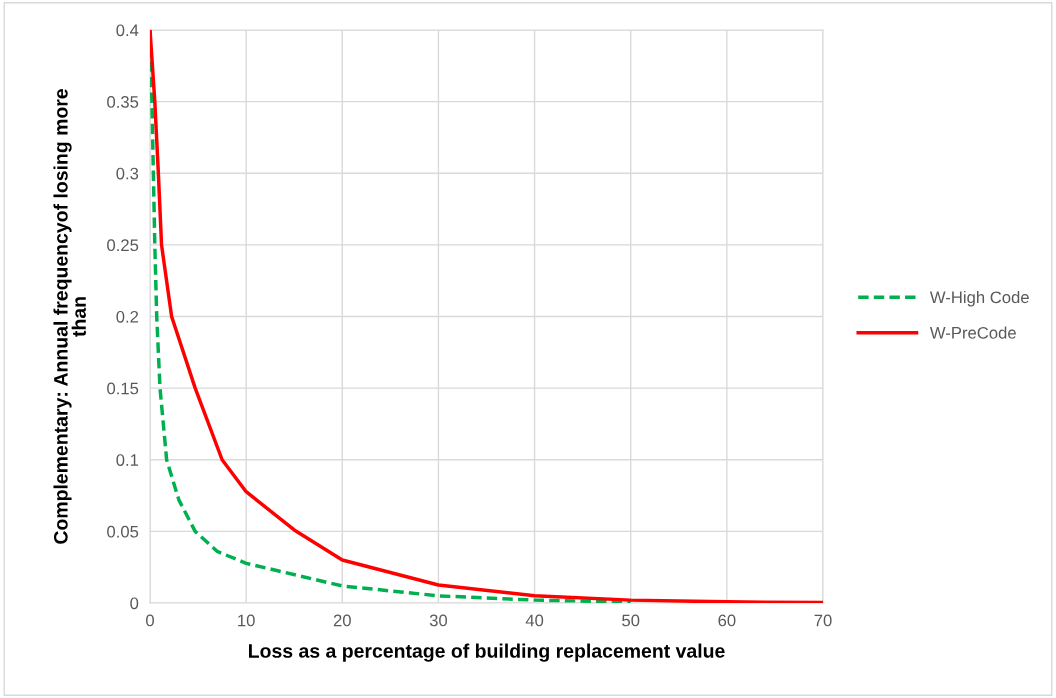 This screenshot has width=1056, height=698. What do you see at coordinates (123, 245) in the screenshot?
I see `y-tick-label: 0.25` at bounding box center [123, 245].